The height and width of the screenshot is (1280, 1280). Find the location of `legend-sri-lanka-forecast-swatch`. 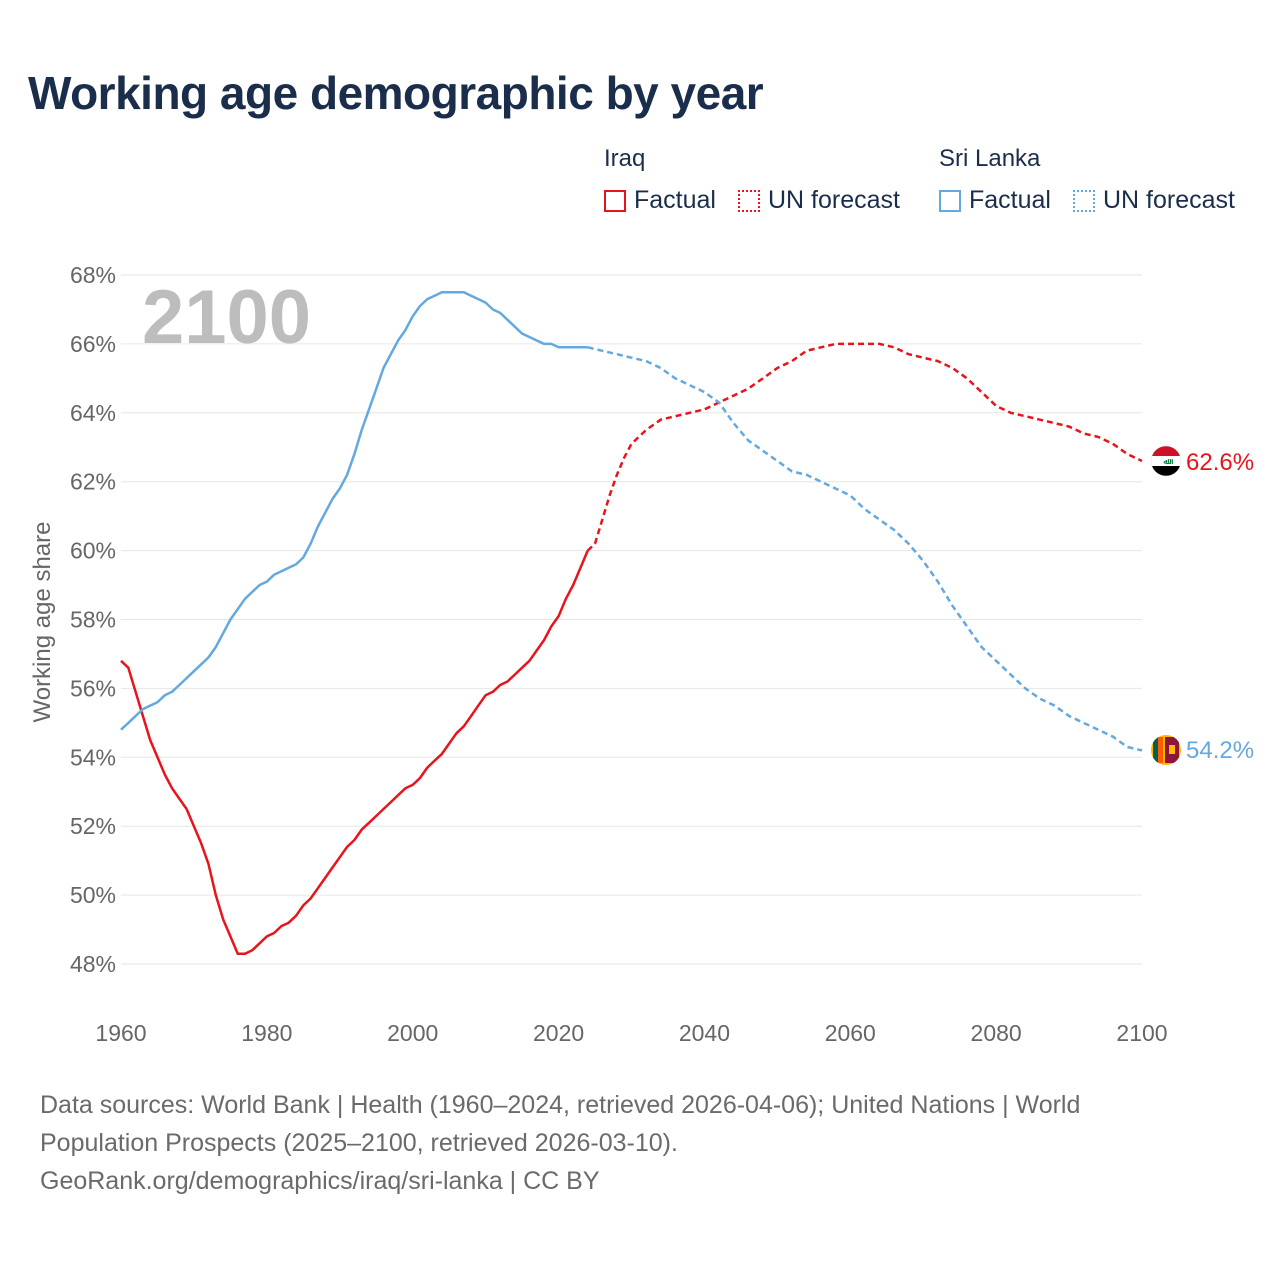

legend-sri-lanka-forecast-swatch is located at coordinates (1084, 200).